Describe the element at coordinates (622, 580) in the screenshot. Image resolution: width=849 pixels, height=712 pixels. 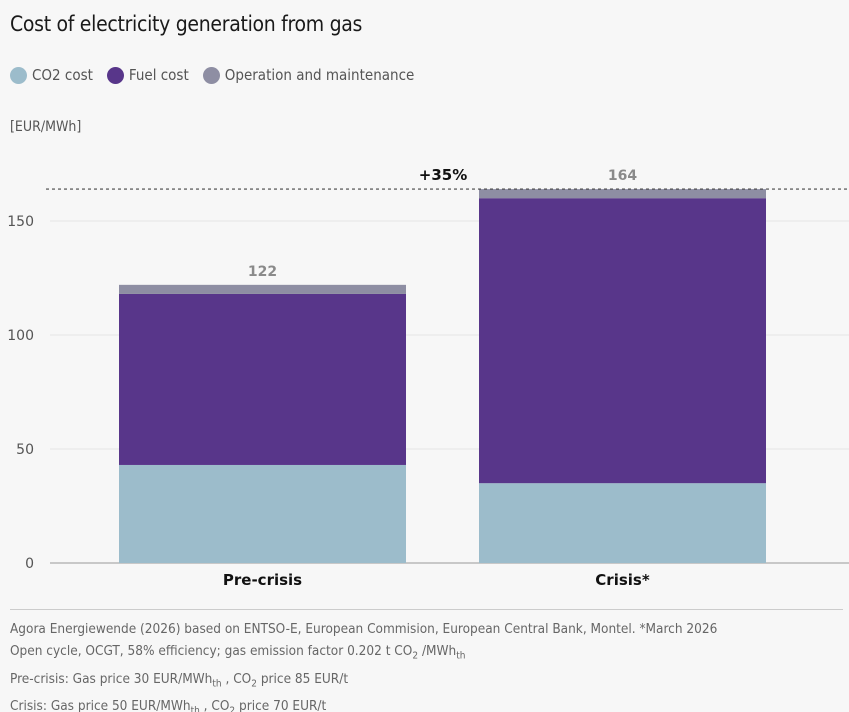
I see `x-tick-label: Crisis*` at that location.